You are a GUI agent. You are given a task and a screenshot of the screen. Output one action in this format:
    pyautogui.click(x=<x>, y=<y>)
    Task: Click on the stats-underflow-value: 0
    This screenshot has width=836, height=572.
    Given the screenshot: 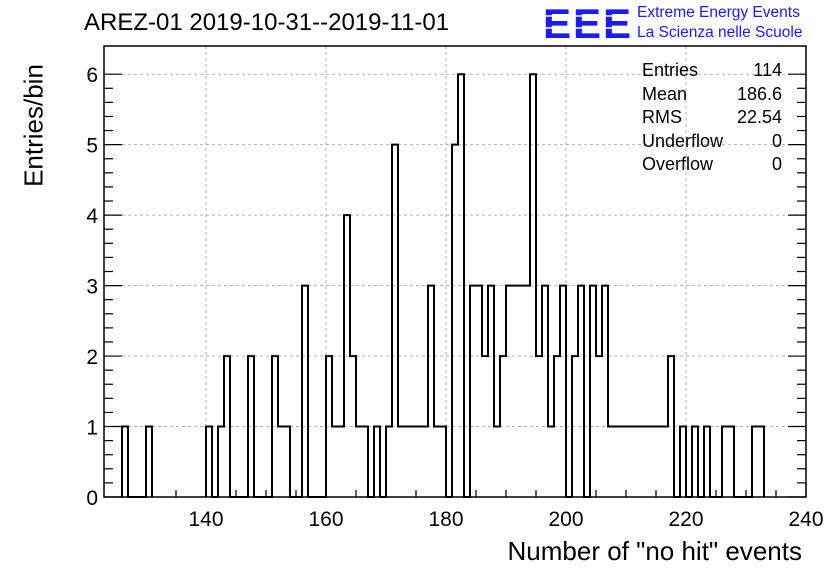 What is the action you would take?
    pyautogui.click(x=776, y=140)
    